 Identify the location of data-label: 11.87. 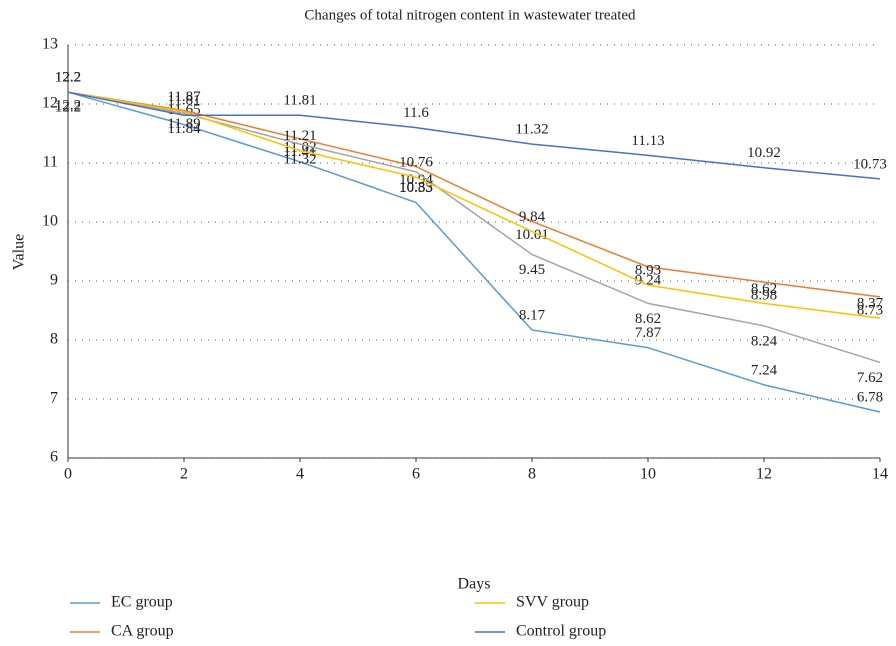
(184, 97).